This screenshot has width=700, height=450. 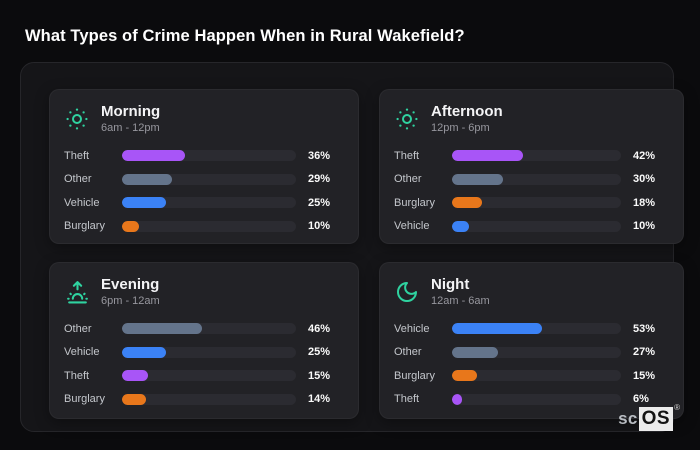 What do you see at coordinates (130, 127) in the screenshot?
I see `panel-time-range: 6am - 12pm` at bounding box center [130, 127].